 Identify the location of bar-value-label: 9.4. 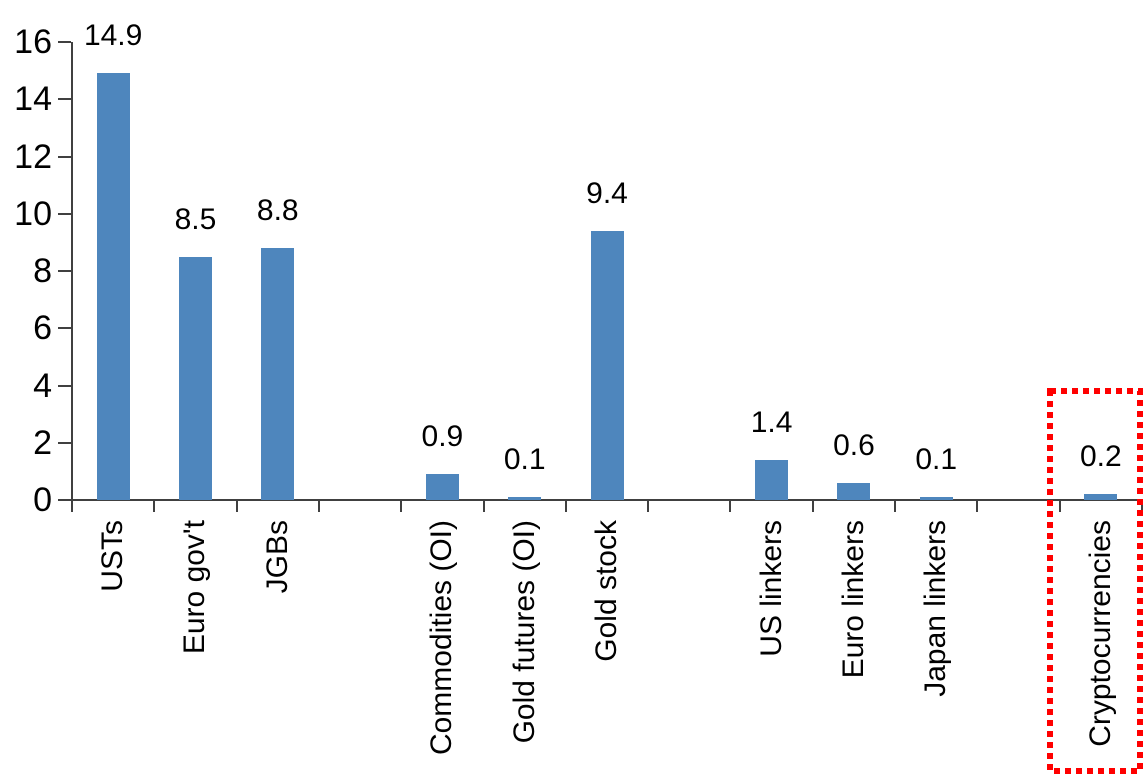
(607, 193).